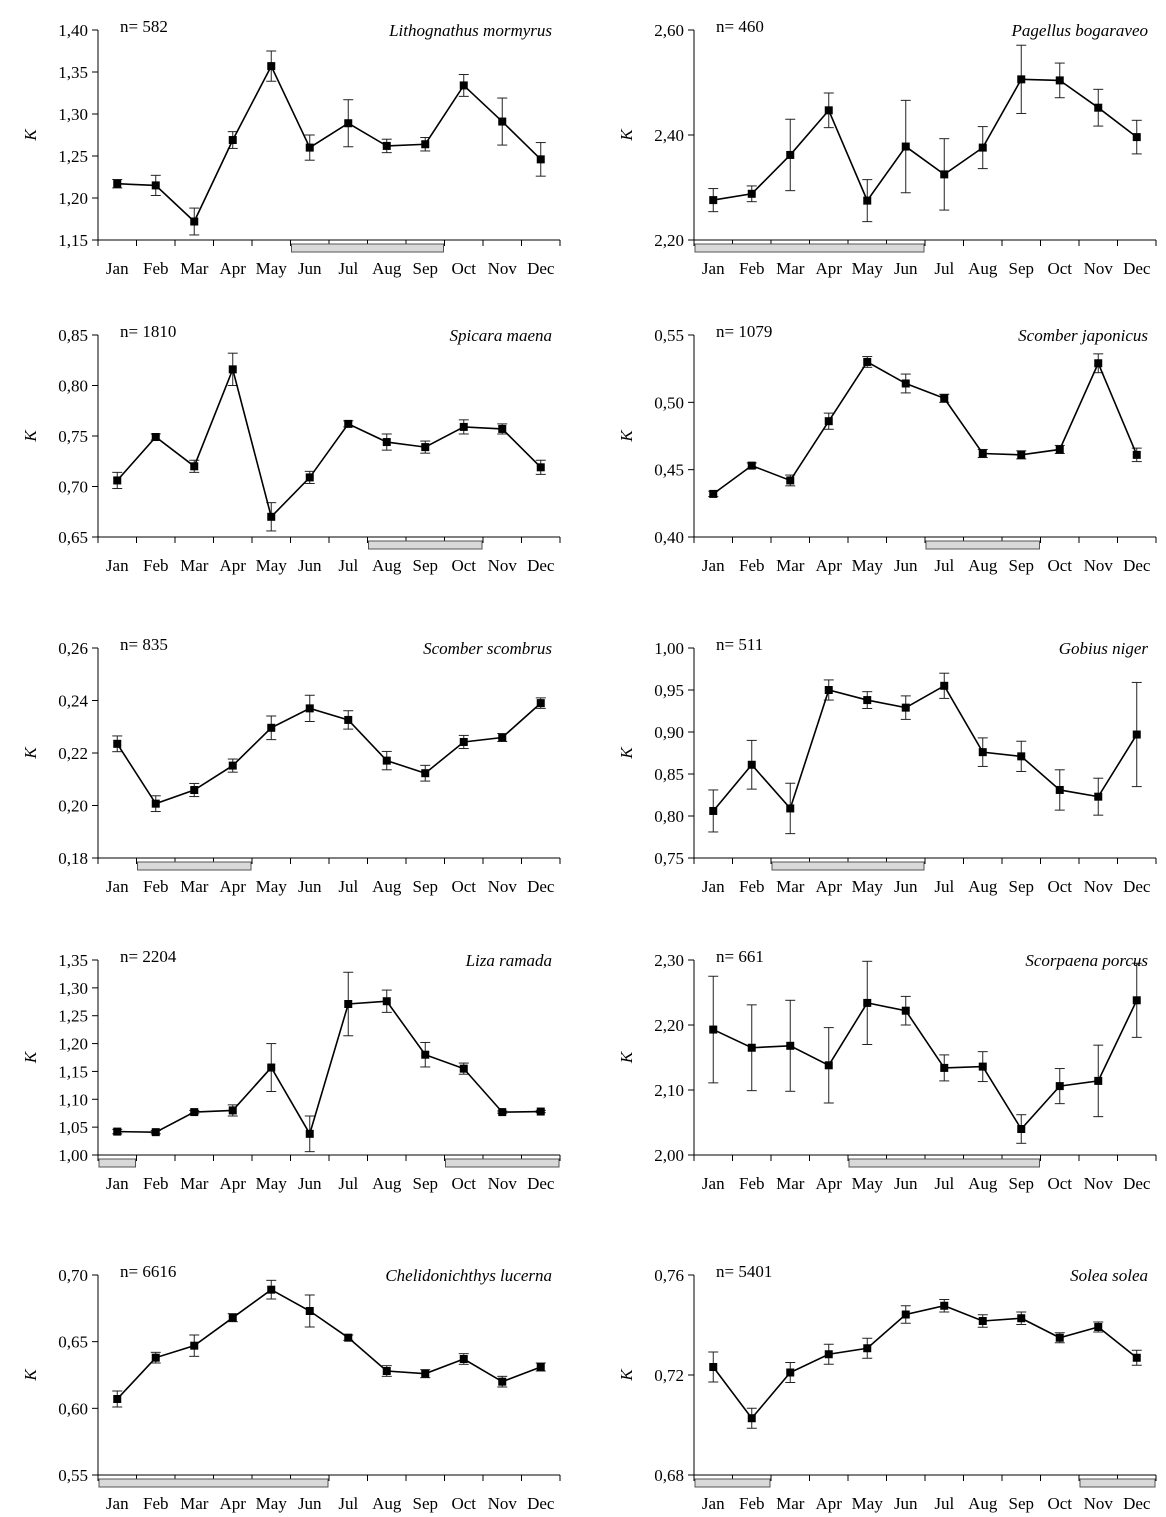 This screenshot has height=1517, width=1166. What do you see at coordinates (508, 960) in the screenshot?
I see `species-title: Liza ramada` at bounding box center [508, 960].